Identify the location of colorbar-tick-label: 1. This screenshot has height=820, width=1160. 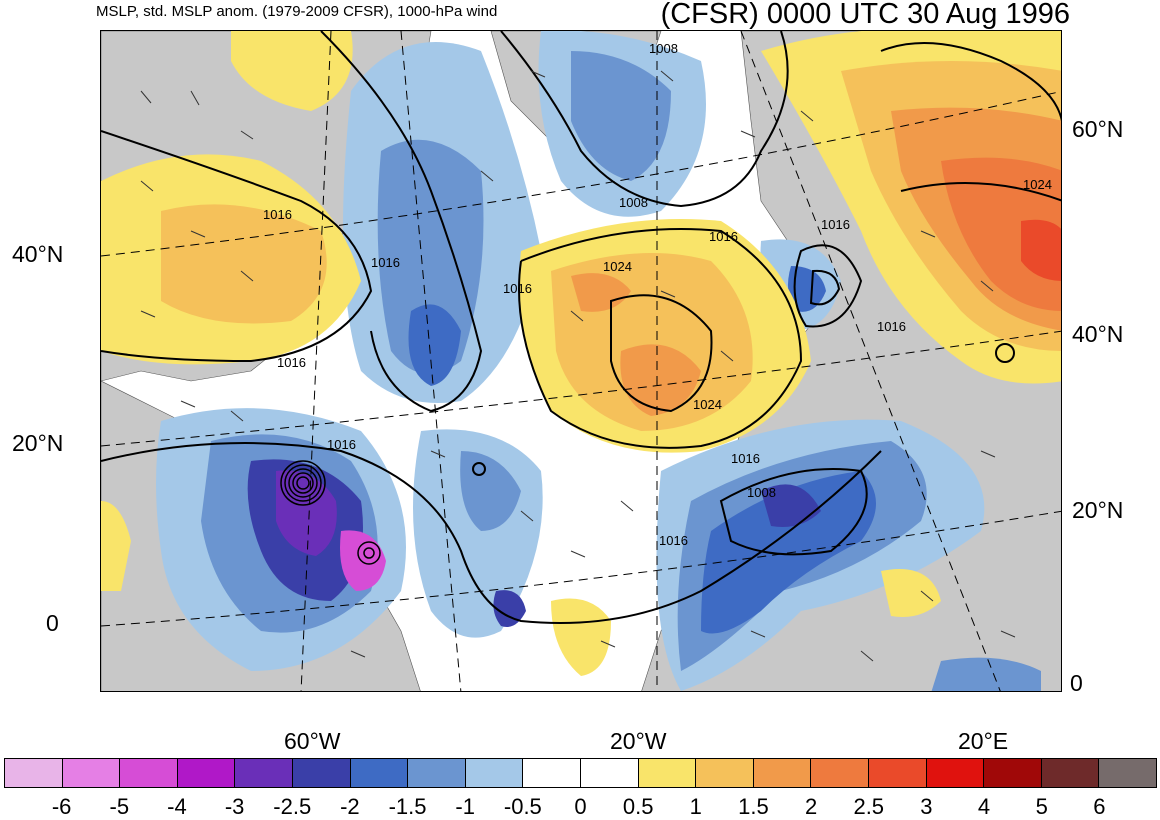
(695, 806).